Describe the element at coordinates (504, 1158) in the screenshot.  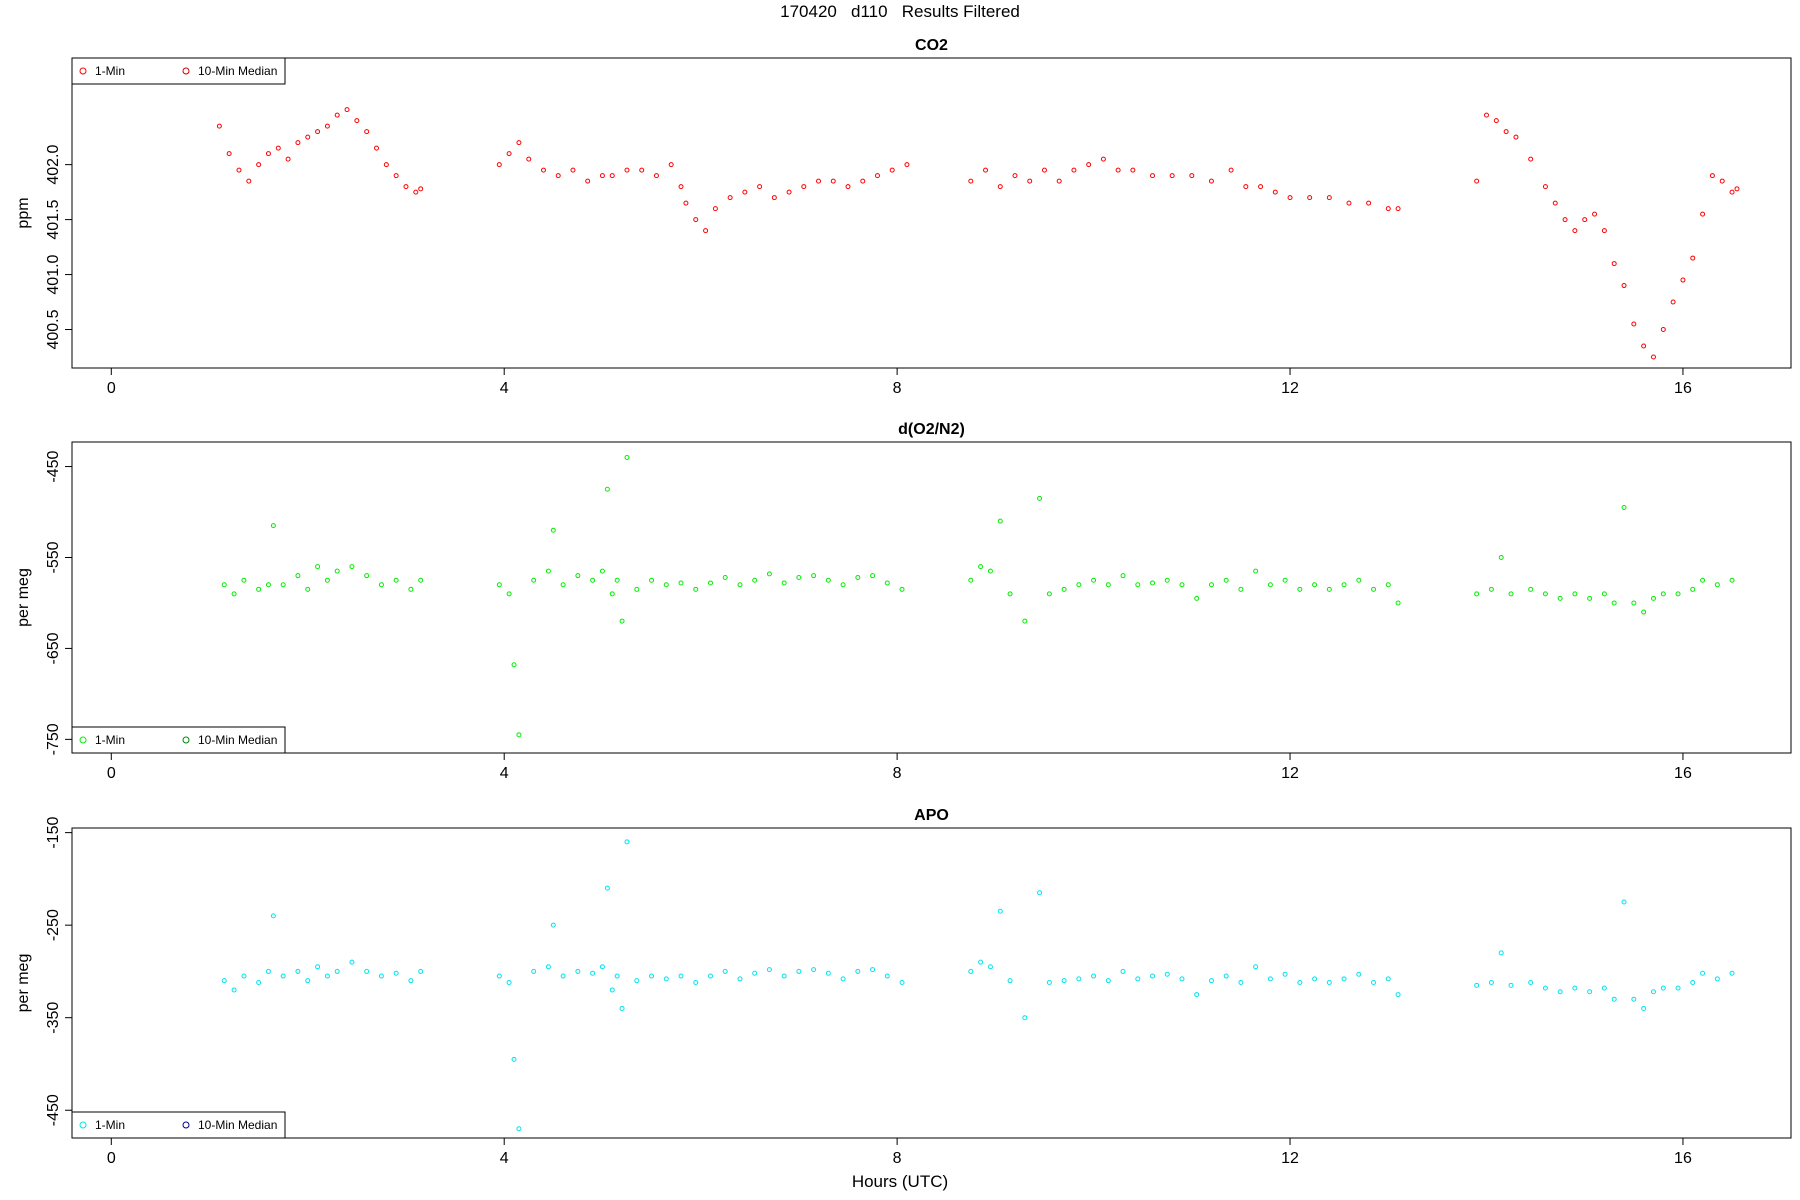
I see `x-tick-label: 4` at that location.